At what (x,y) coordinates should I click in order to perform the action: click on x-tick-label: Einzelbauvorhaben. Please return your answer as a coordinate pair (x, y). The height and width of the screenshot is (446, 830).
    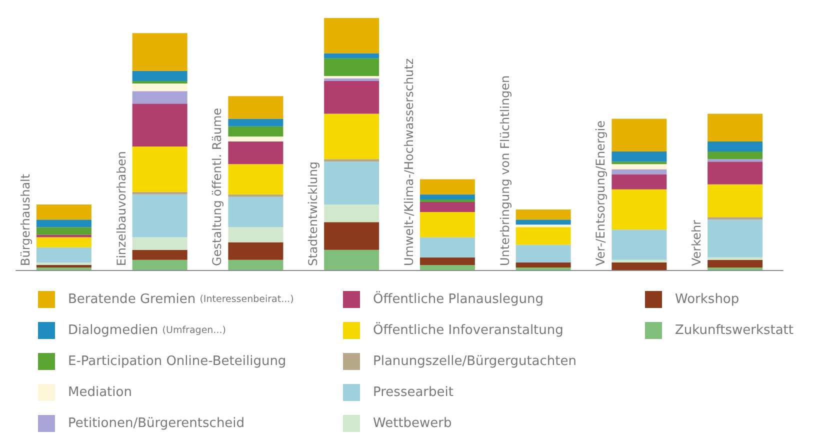
    Looking at the image, I should click on (121, 208).